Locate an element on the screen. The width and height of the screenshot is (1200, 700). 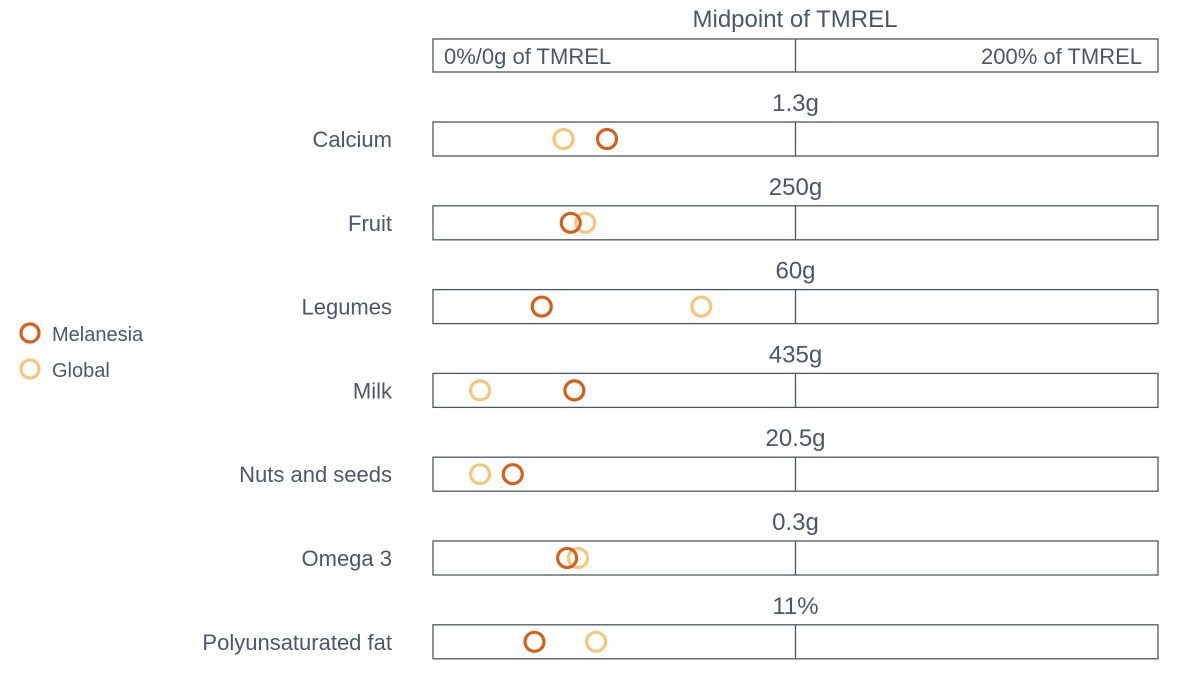
row-nuts-and-seeds: 20.5g Nuts and seeds is located at coordinates (699, 458).